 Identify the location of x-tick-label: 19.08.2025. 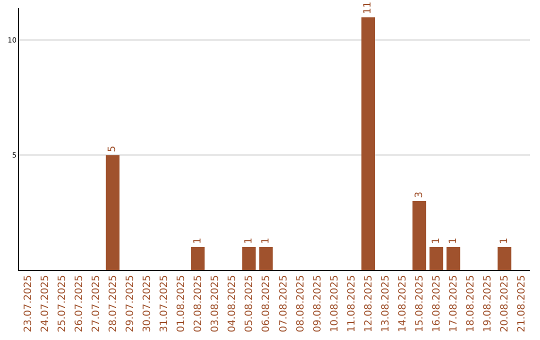
(488, 303).